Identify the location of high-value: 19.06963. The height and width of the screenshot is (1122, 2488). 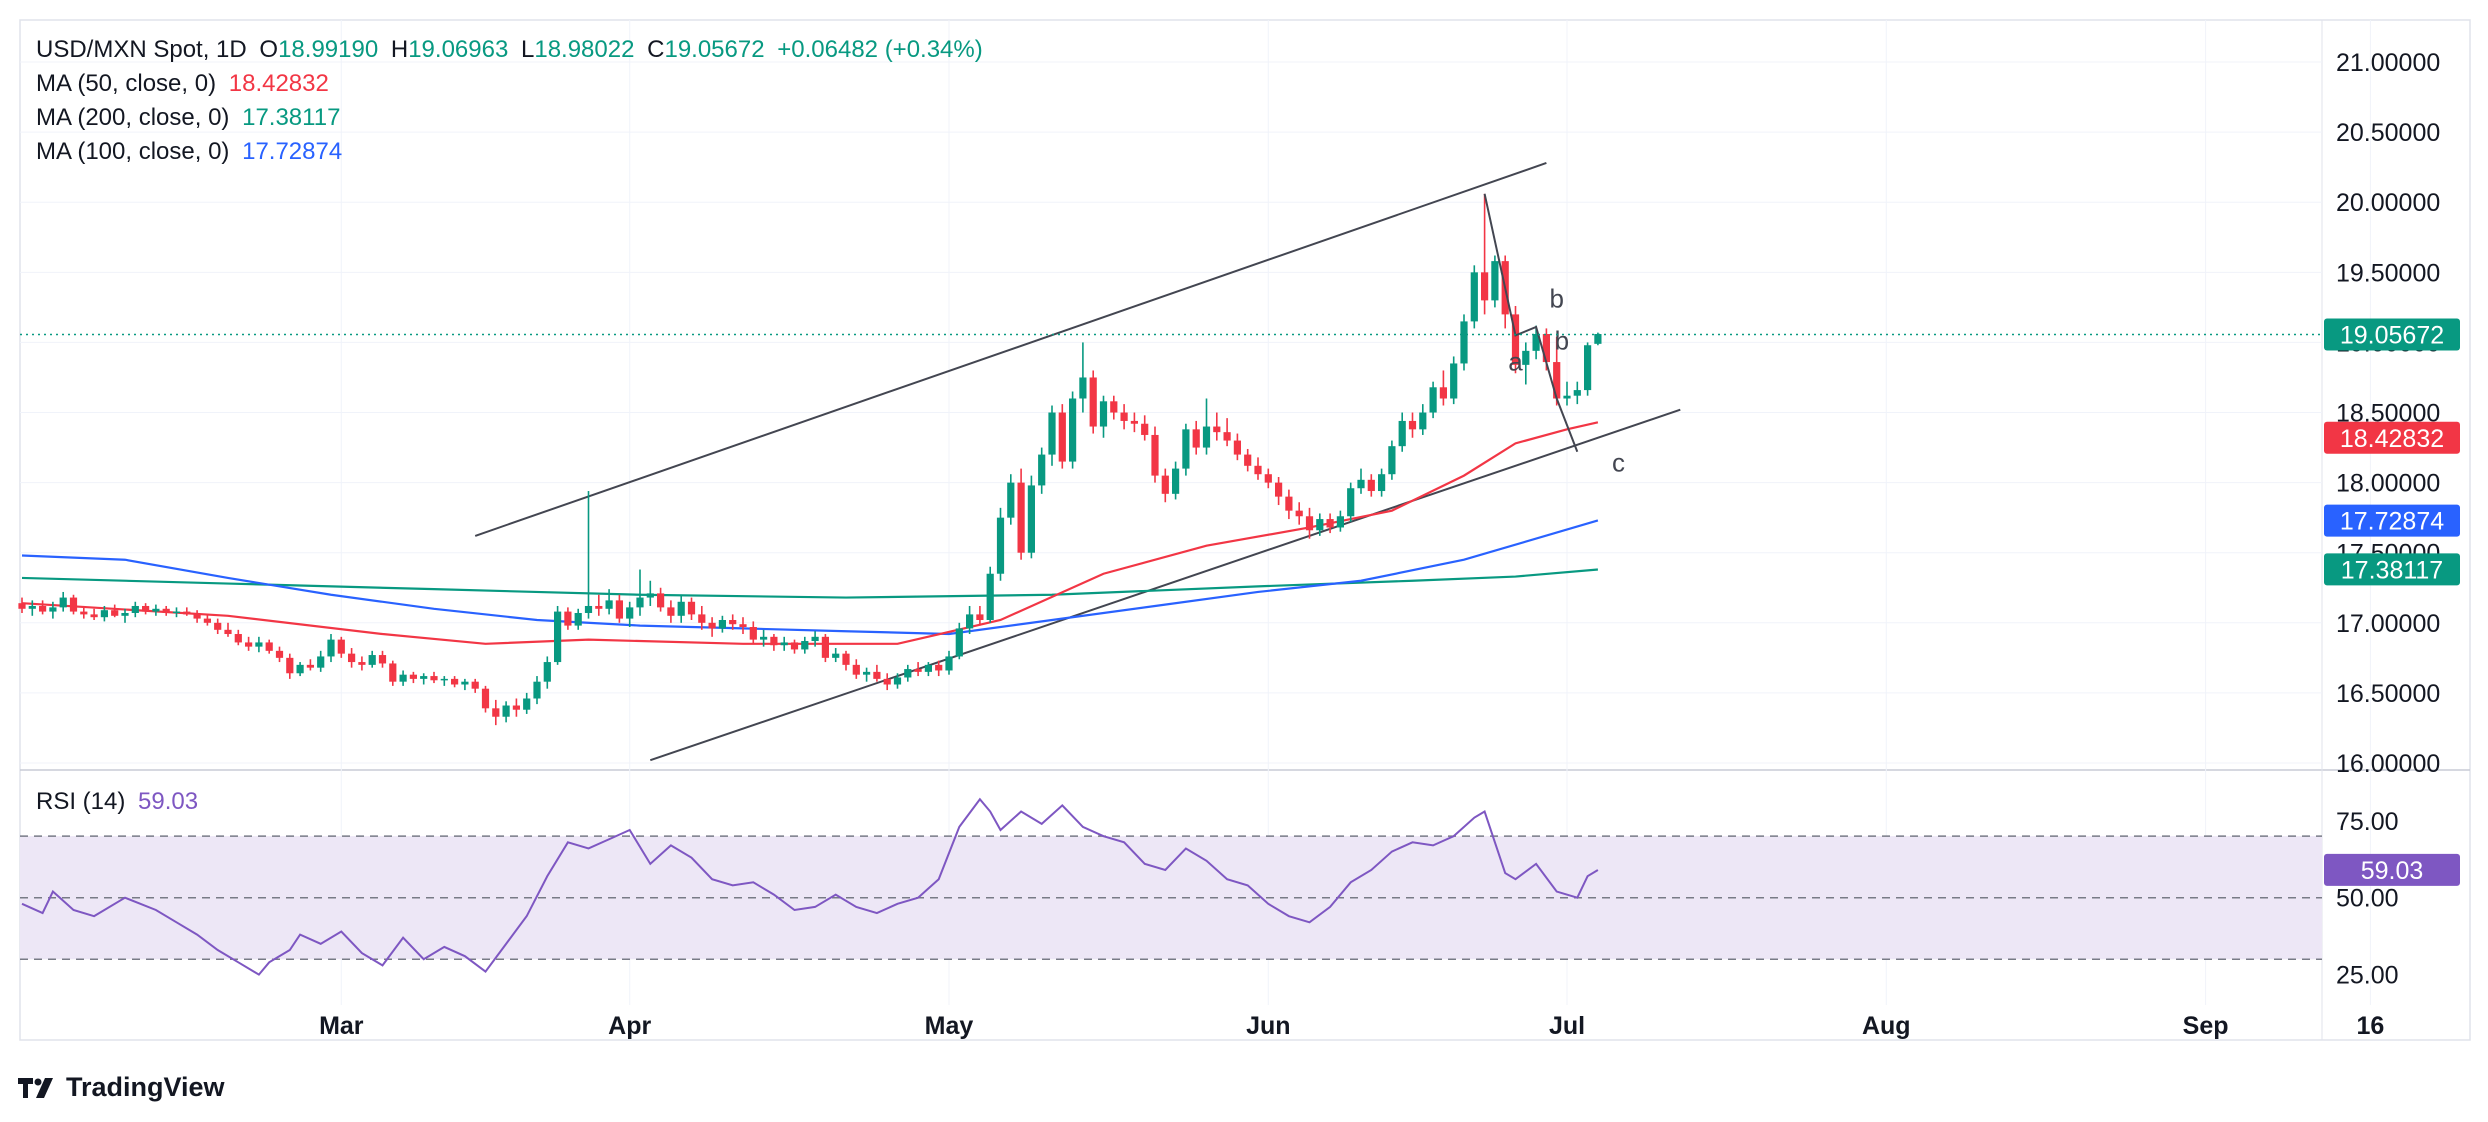
(458, 49).